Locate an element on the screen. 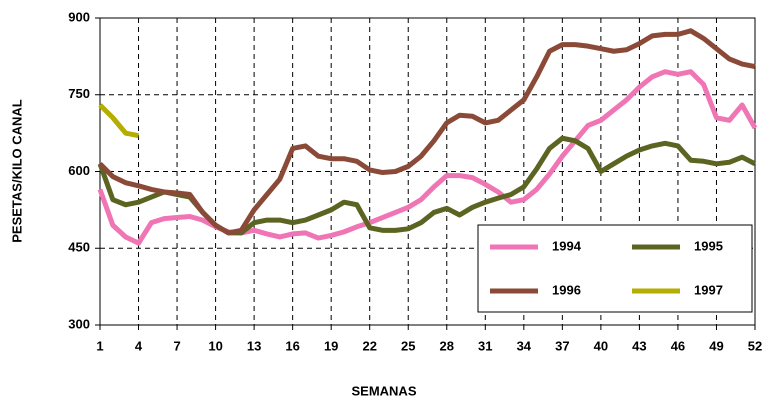 This screenshot has width=768, height=401. x-tick-label: 43 is located at coordinates (639, 345).